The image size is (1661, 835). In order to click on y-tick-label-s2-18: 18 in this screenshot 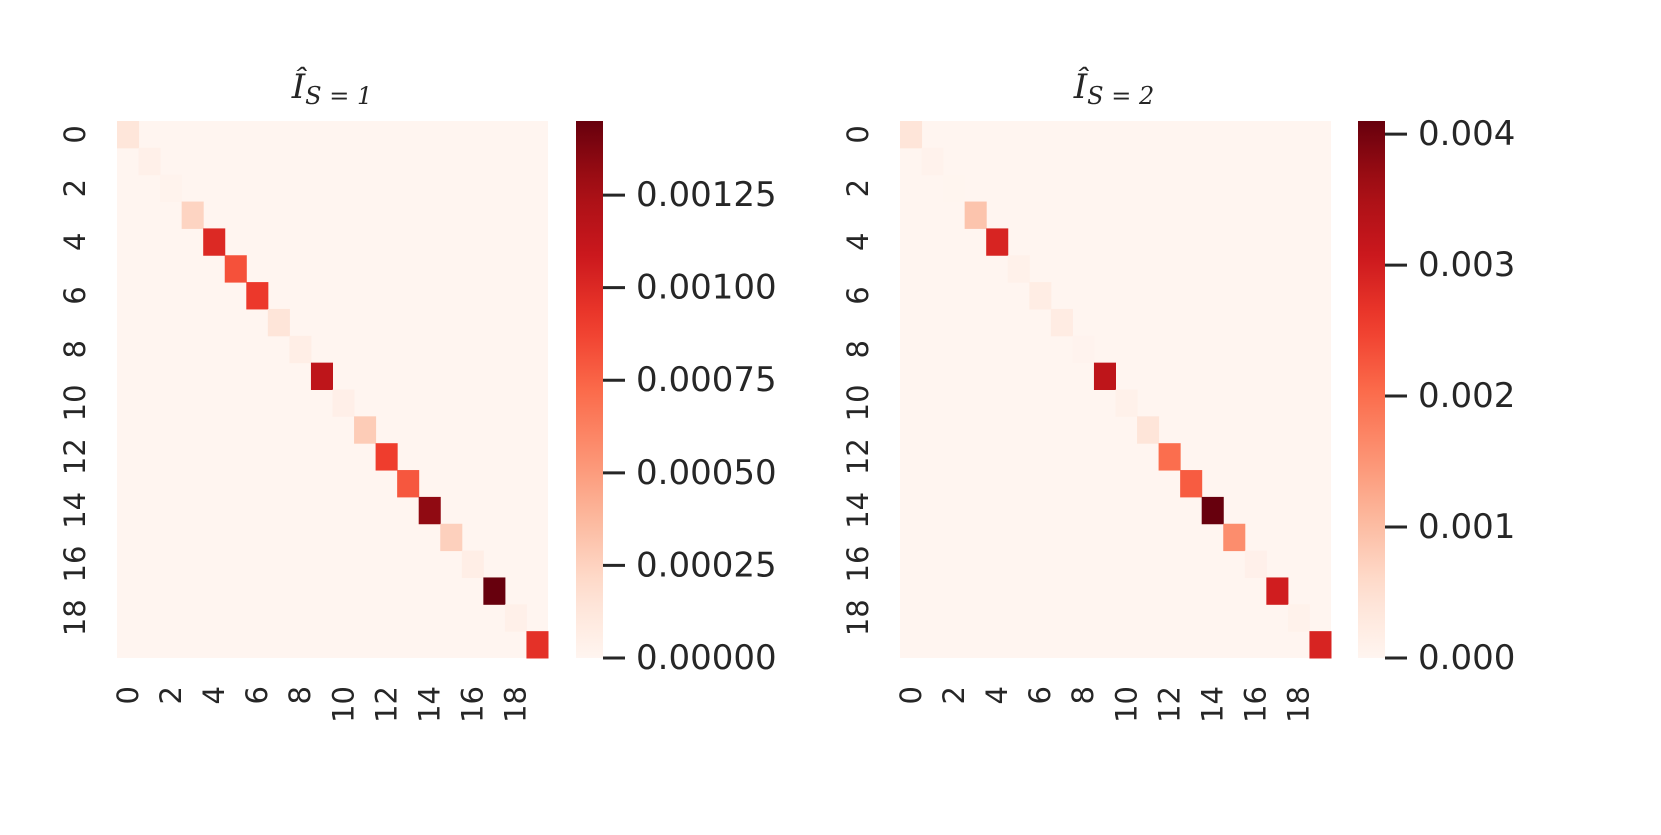, I will do `click(858, 617)`.